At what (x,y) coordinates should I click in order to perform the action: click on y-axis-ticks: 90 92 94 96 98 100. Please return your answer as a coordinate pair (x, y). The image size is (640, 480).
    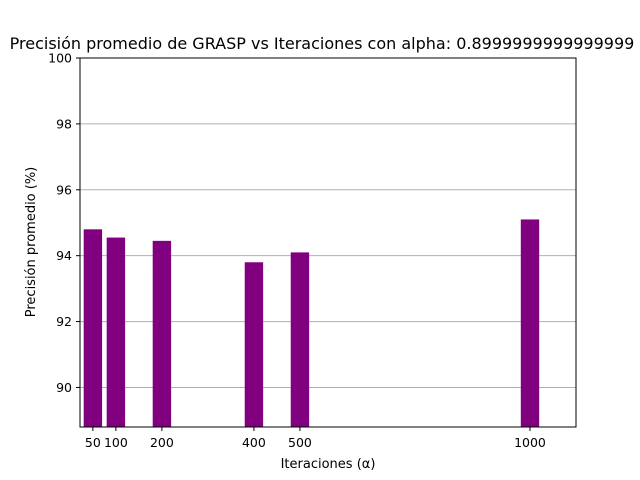
    Looking at the image, I should click on (64, 223).